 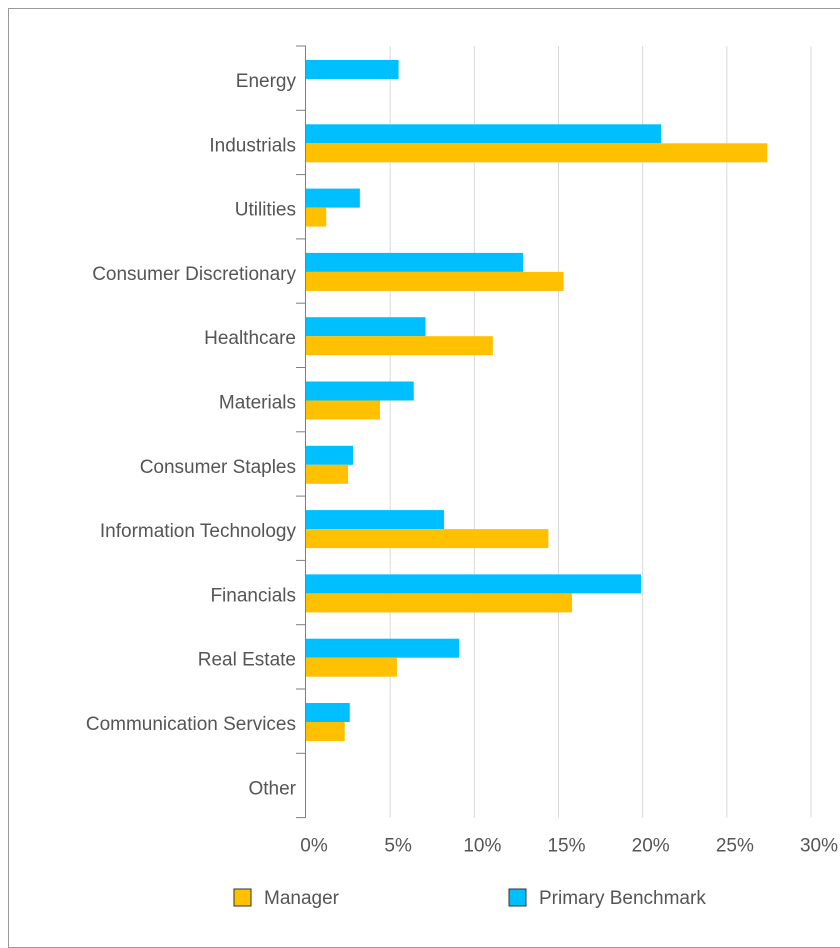 I want to click on category-label: Other, so click(x=272, y=788).